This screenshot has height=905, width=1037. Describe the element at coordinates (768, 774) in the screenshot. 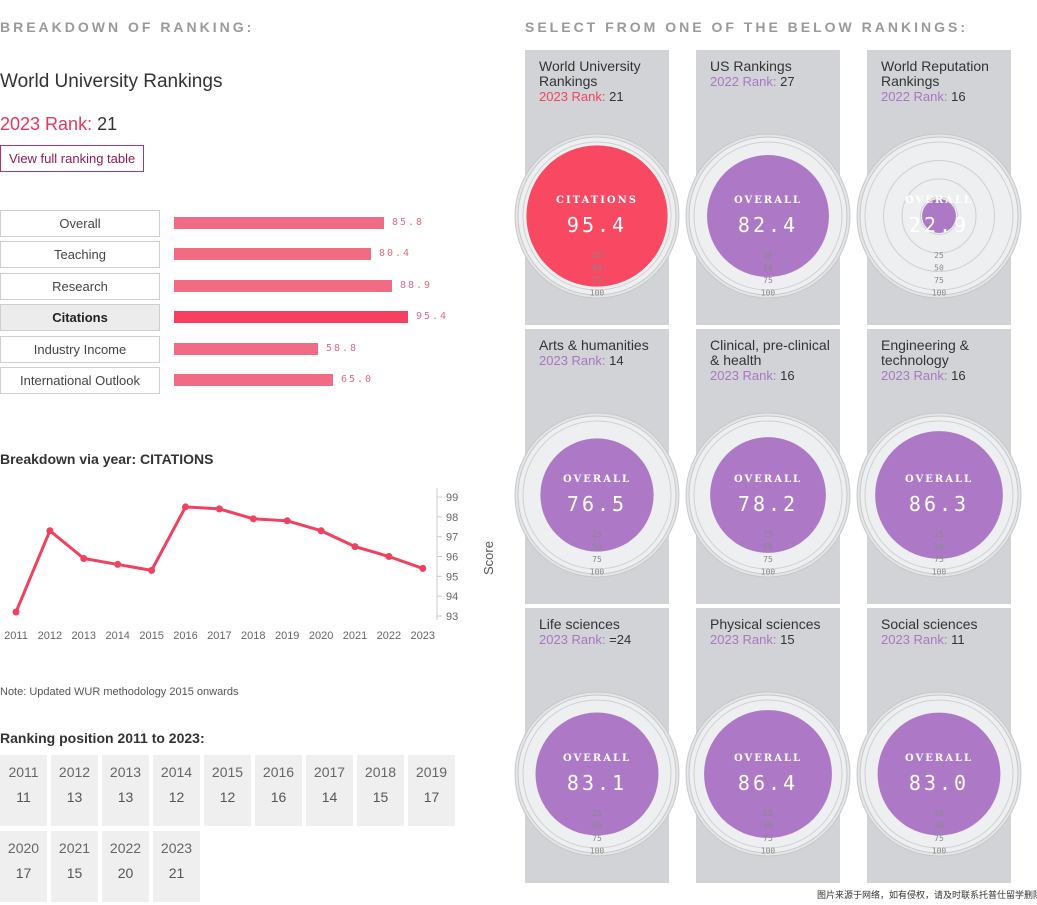

I see `score-circle-chart: 25 50 75 100 OVERALL 86.4` at that location.